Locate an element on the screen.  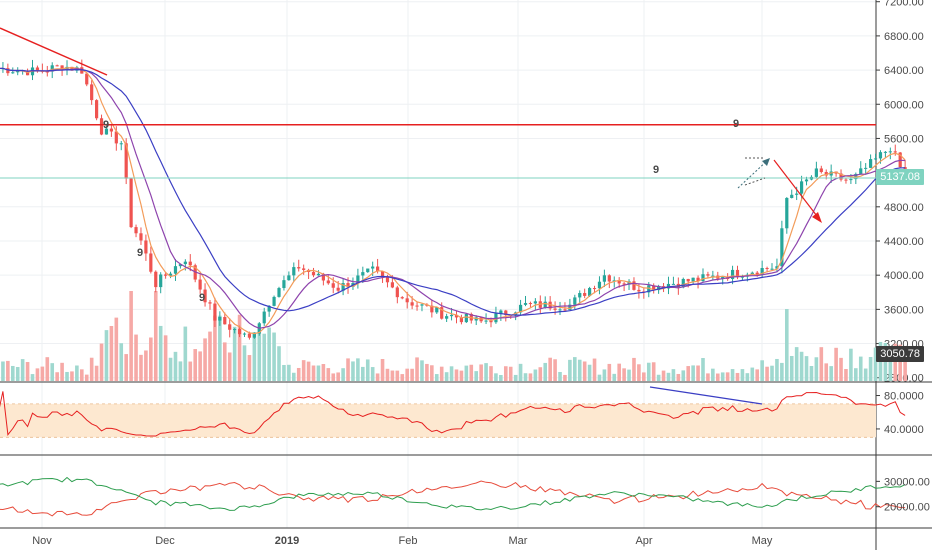
price-tick-label: 4800.00 is located at coordinates (904, 208).